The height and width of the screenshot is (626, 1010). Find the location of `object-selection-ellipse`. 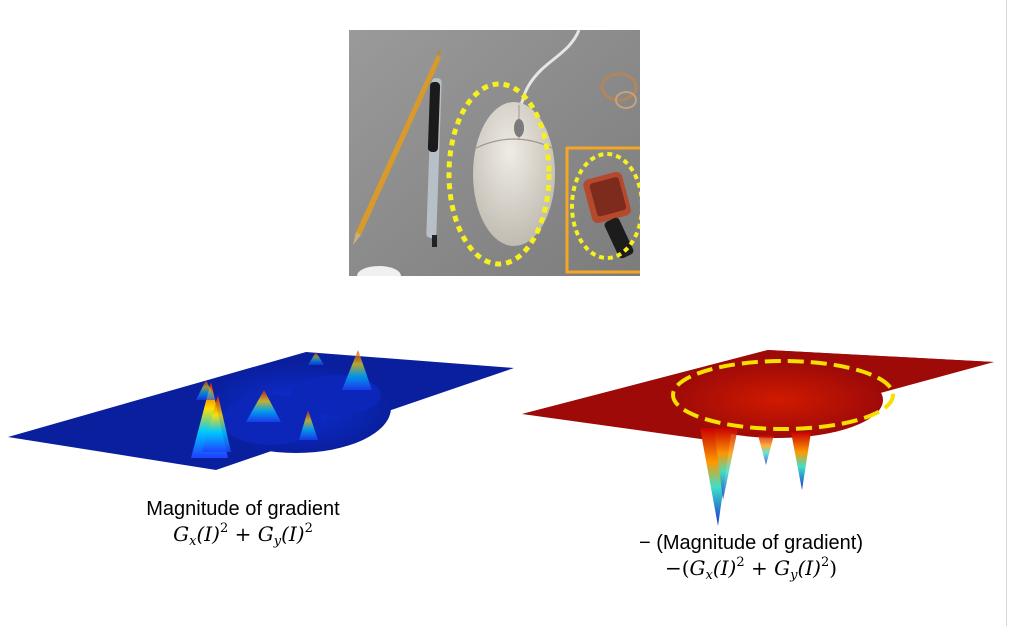

object-selection-ellipse is located at coordinates (605, 206).